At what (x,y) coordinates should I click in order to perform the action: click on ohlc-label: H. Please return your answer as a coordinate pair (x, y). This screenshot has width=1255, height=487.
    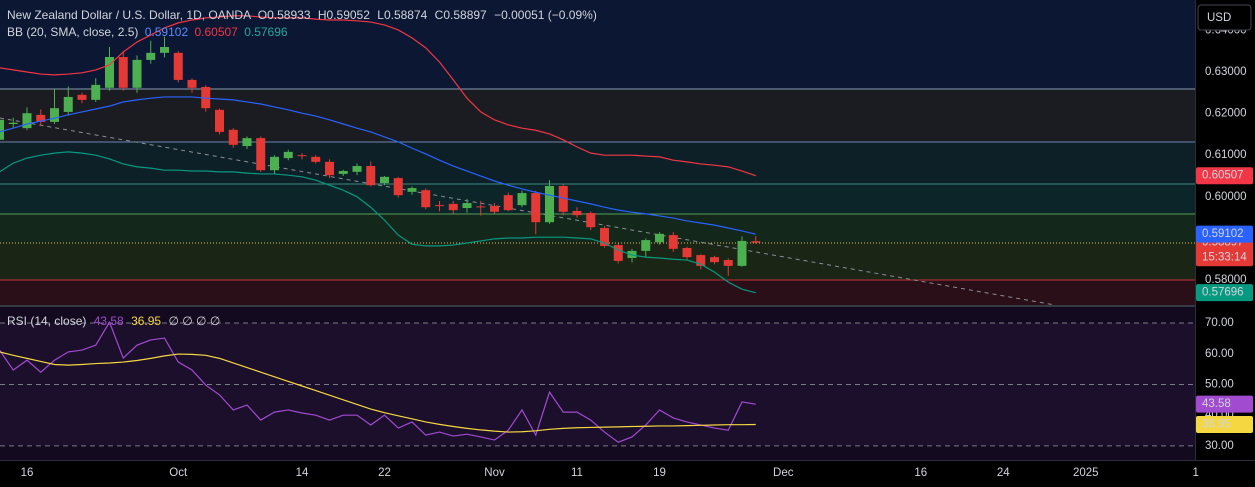
    Looking at the image, I should click on (322, 15).